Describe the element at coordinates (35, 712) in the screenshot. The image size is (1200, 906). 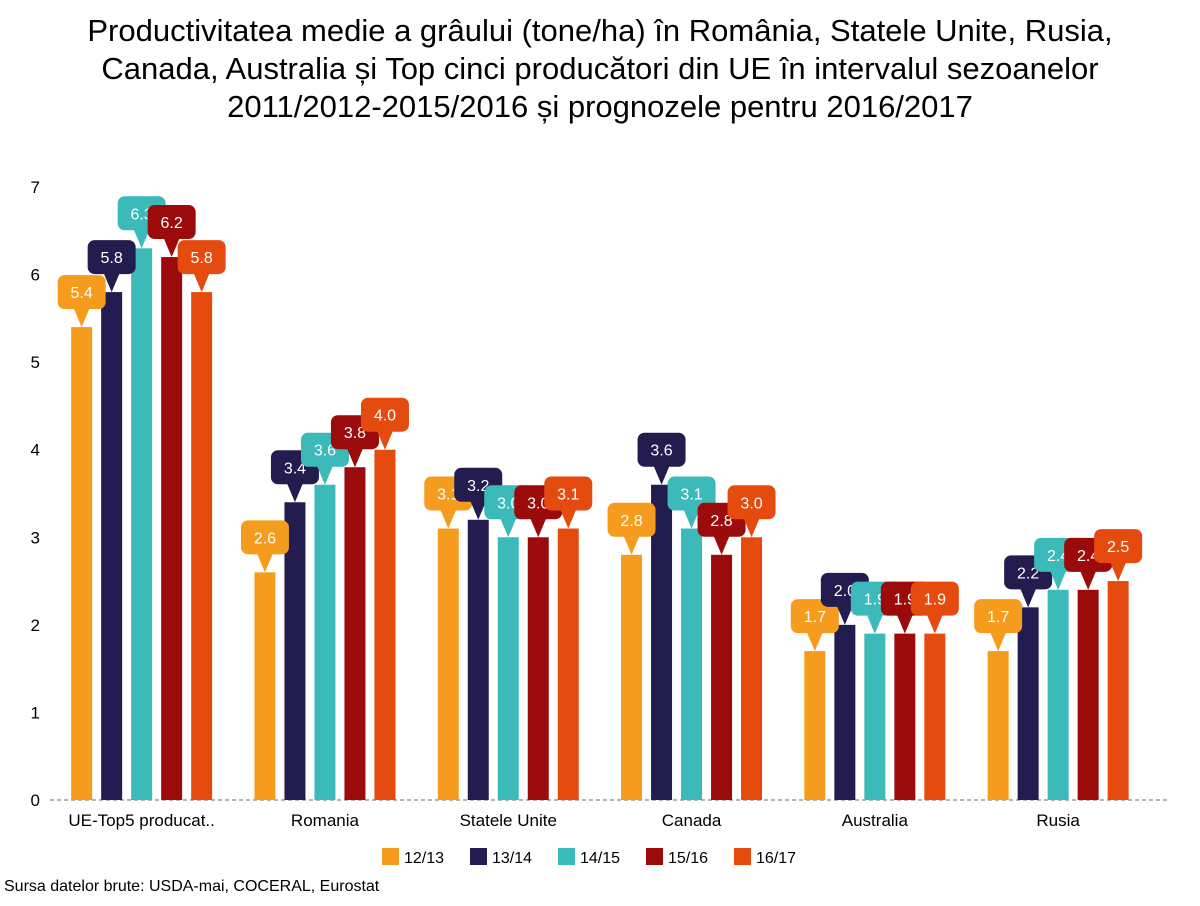
I see `y-tick-label: 1` at that location.